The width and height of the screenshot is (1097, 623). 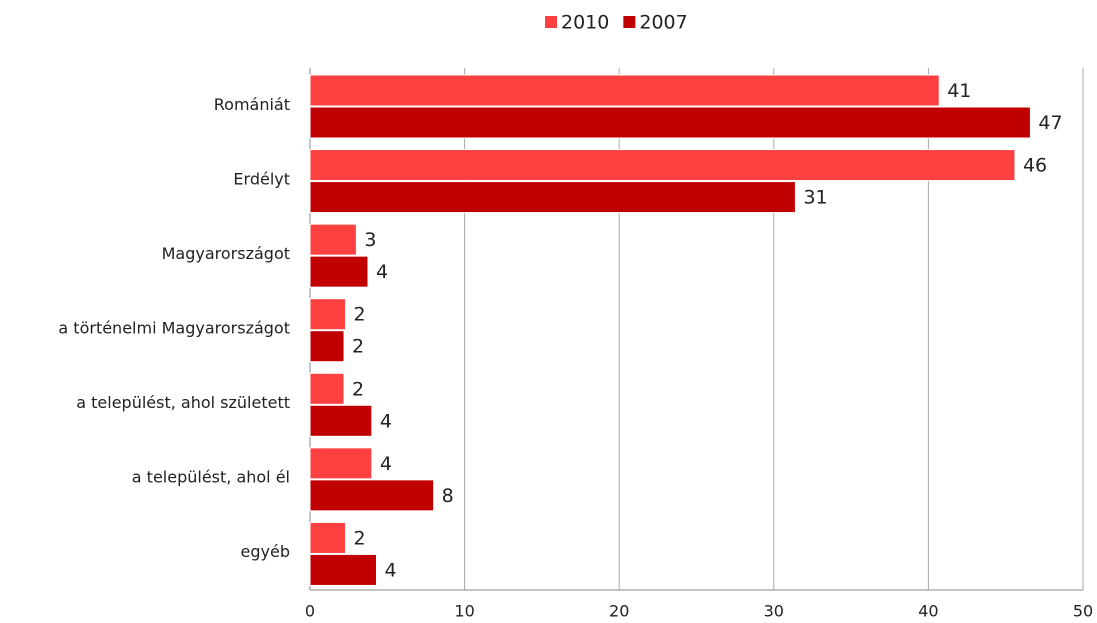 I want to click on value-label: 31, so click(x=815, y=198).